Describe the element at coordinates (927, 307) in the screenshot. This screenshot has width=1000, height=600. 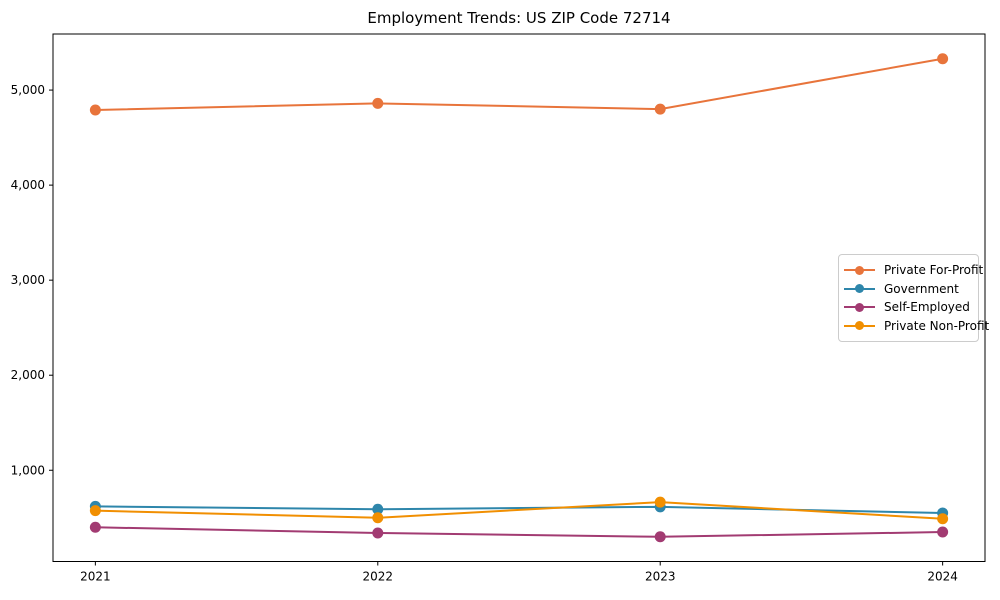
I see `legend-label: Self-Employed` at that location.